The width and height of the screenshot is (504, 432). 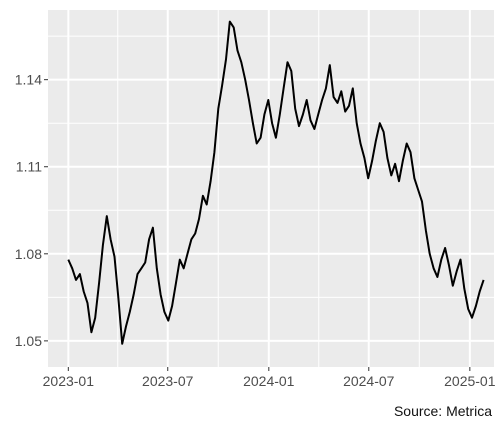 I want to click on x-tick-label: 2025-01, so click(x=470, y=381).